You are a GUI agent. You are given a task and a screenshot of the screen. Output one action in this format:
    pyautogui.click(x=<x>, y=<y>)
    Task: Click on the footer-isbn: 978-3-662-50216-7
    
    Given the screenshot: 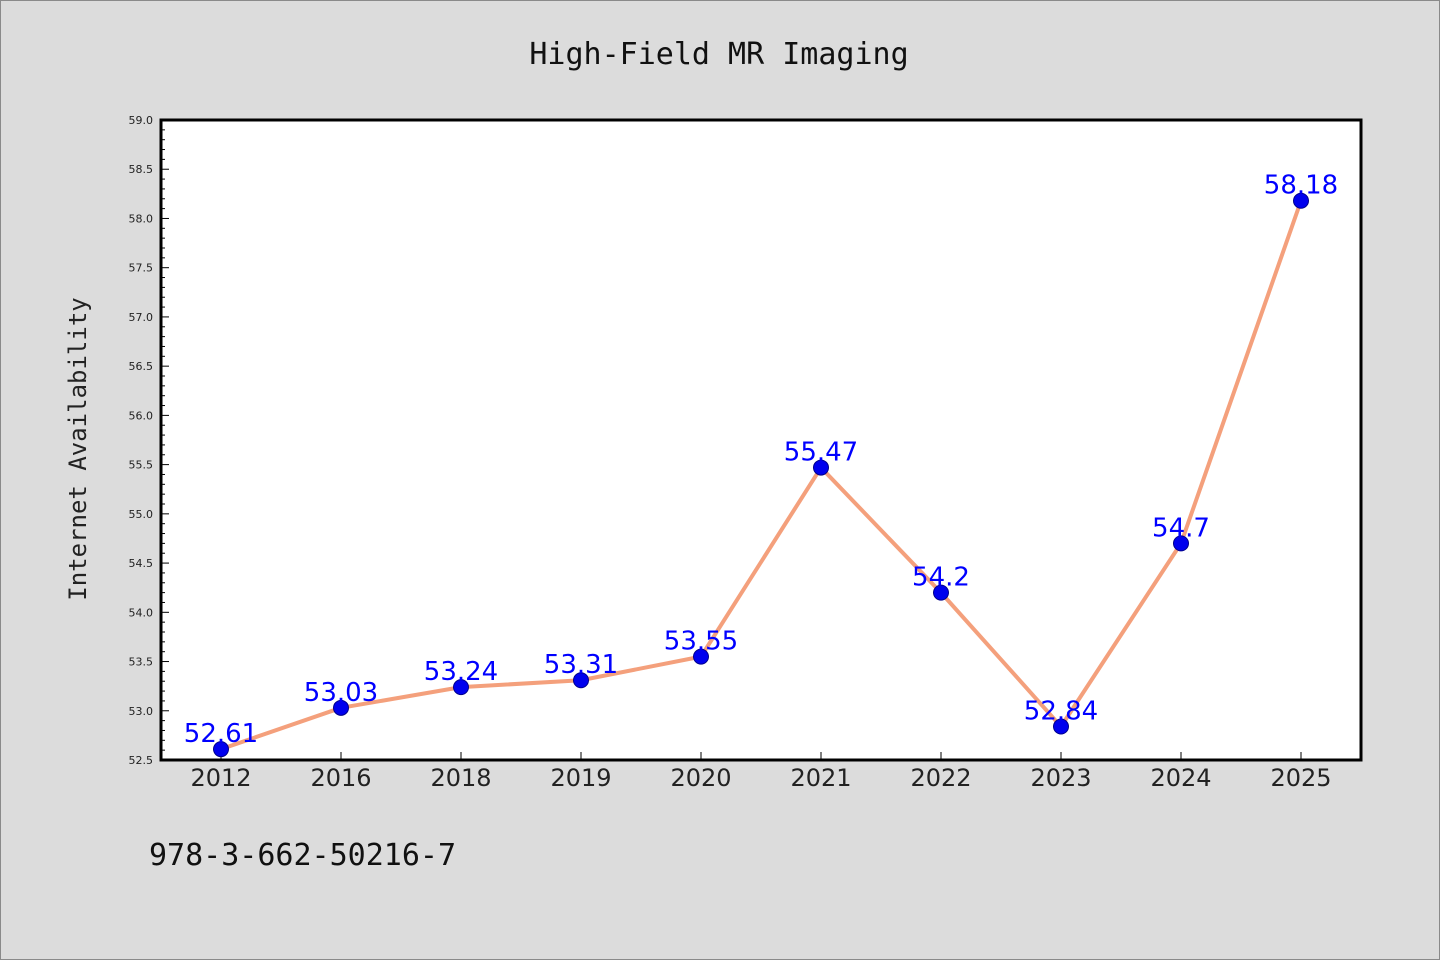 What is the action you would take?
    pyautogui.click(x=302, y=855)
    